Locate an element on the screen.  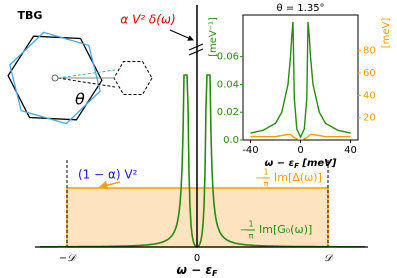
x-label-part: F is located at coordinates (296, 166).